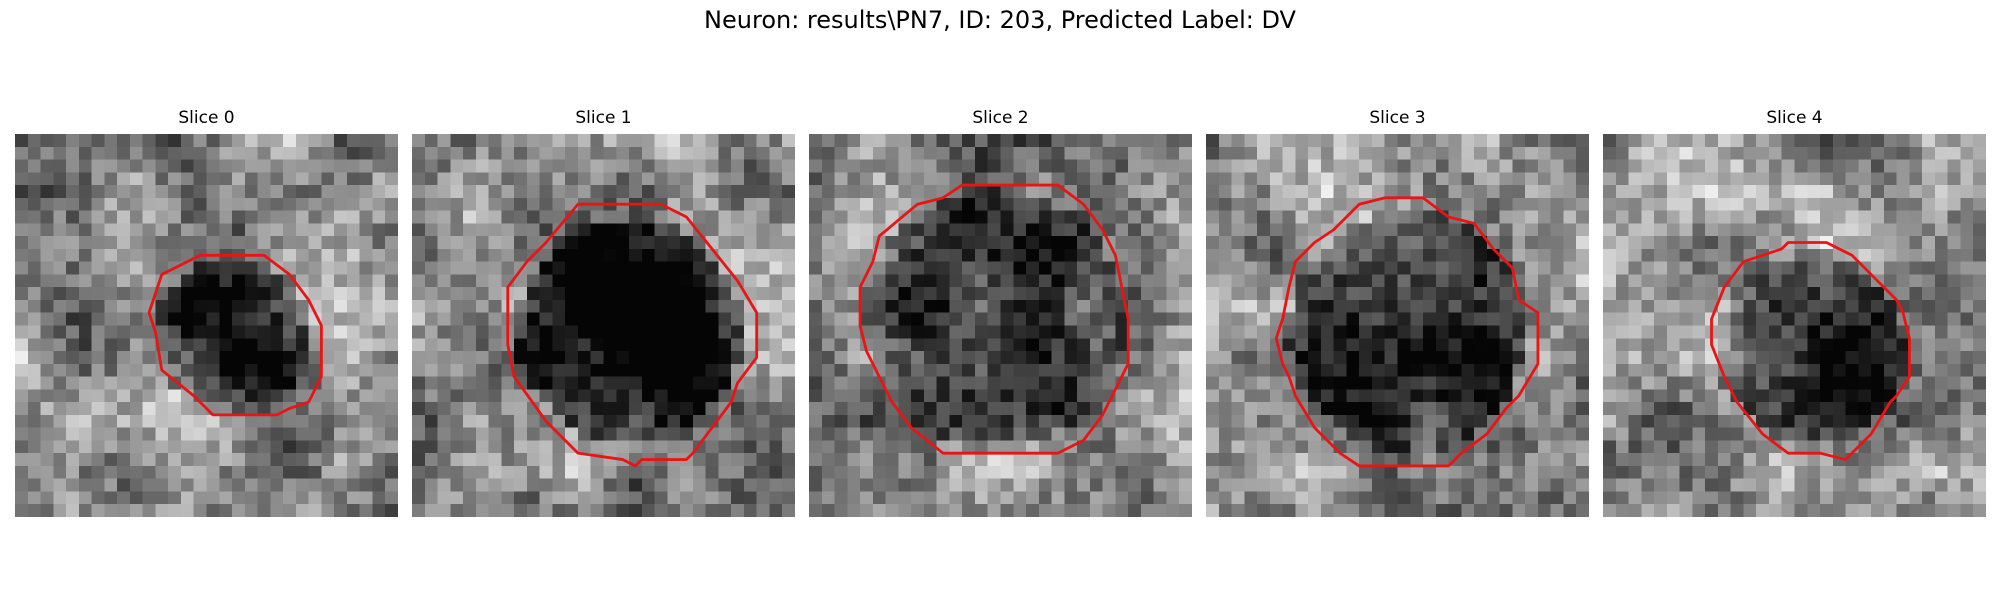 This screenshot has width=2000, height=600. Describe the element at coordinates (206, 118) in the screenshot. I see `slice-title-0: Slice 0` at that location.